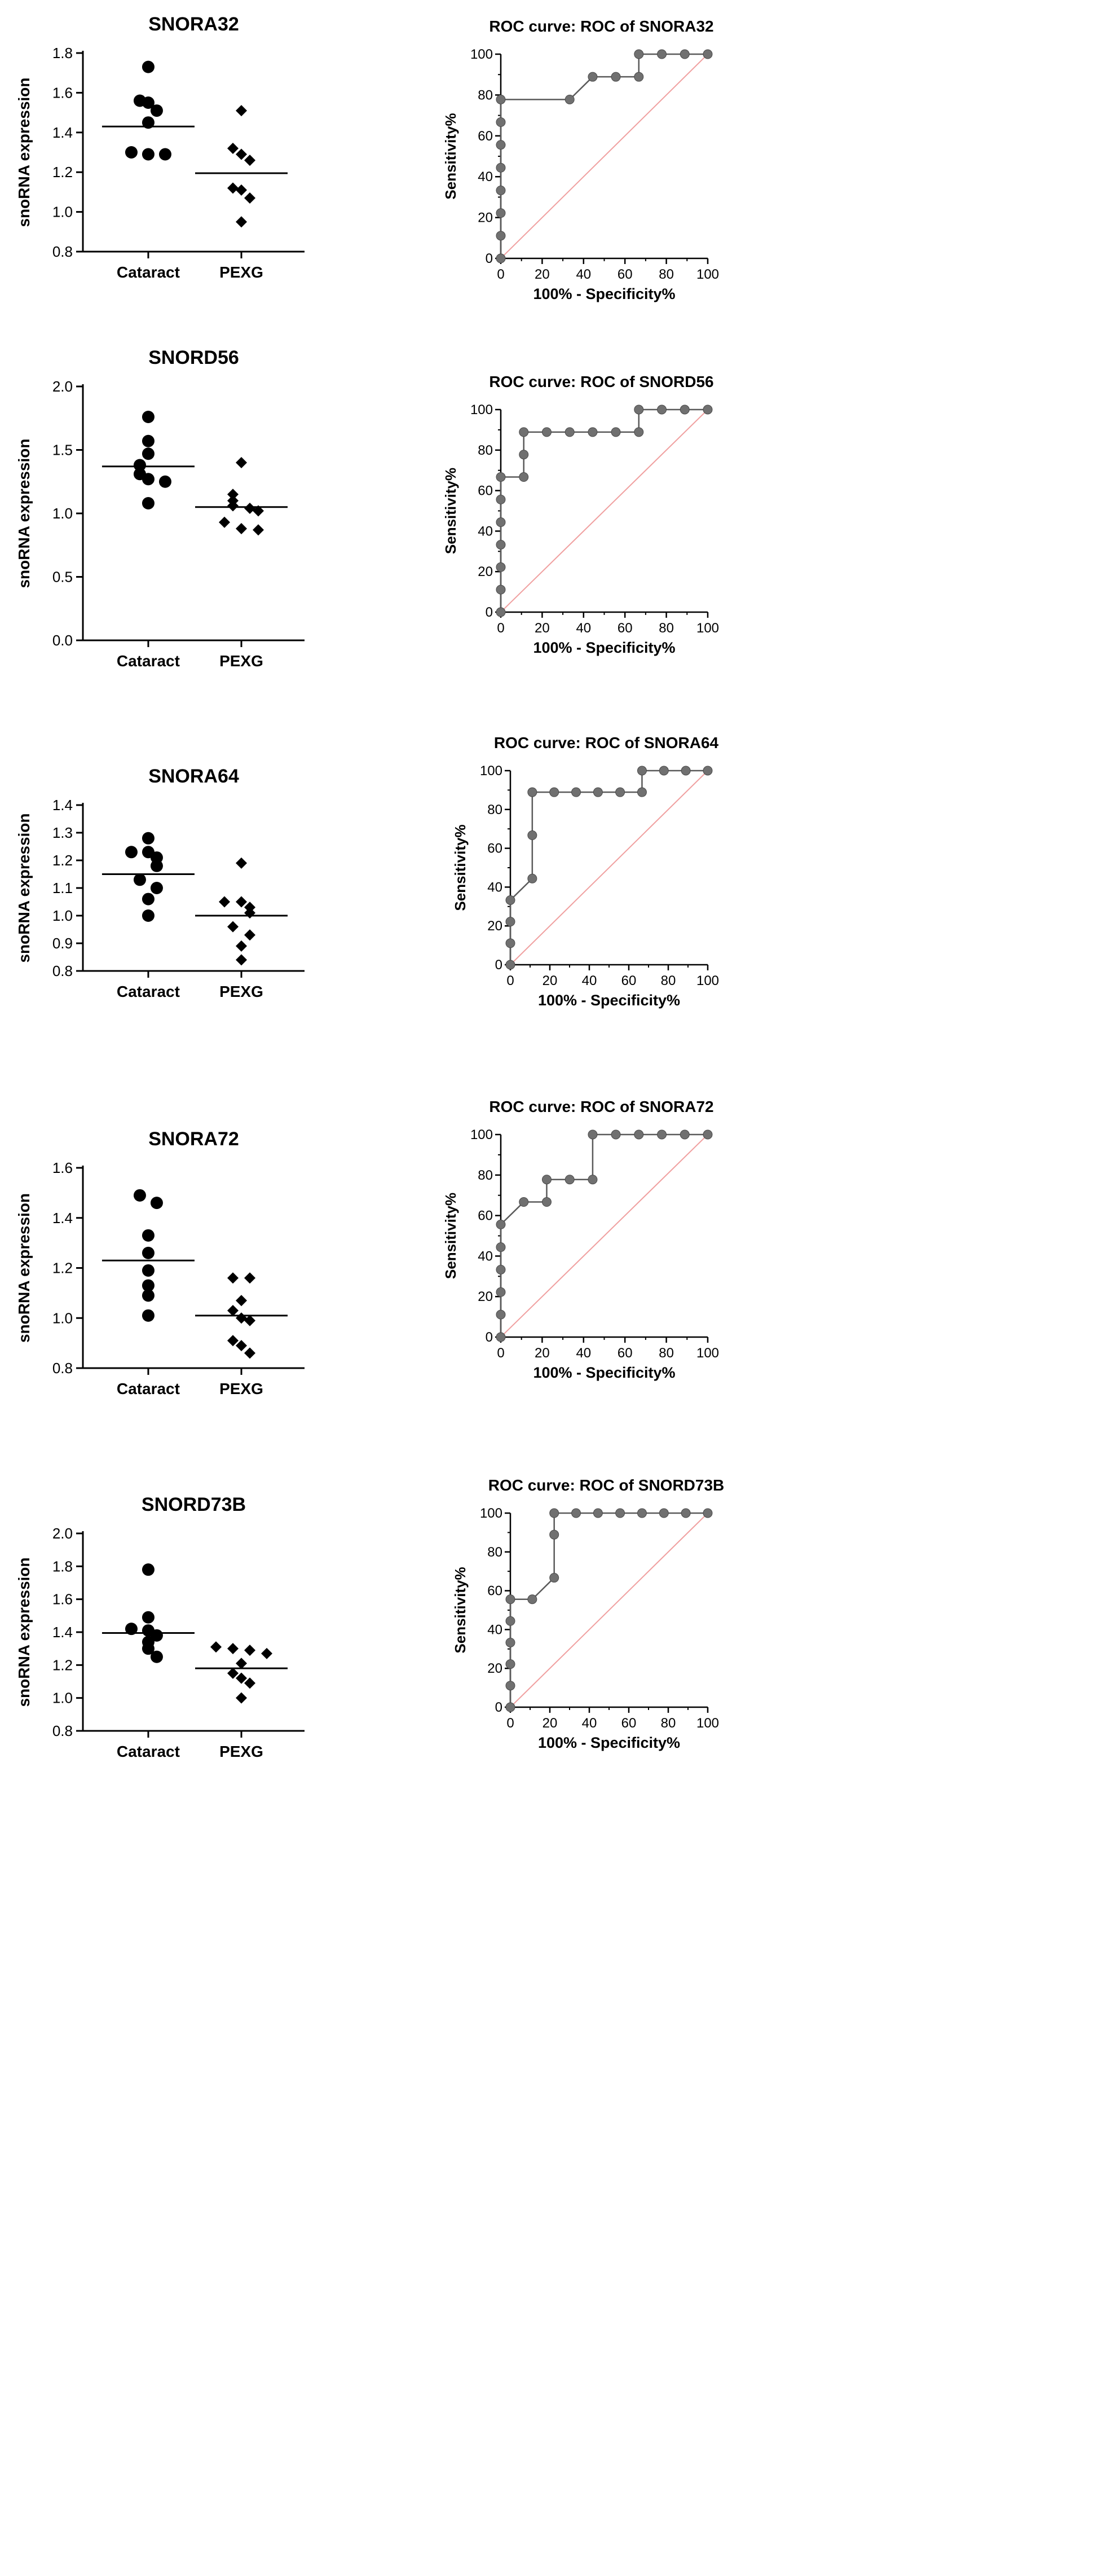 The width and height of the screenshot is (1107, 2576). I want to click on y-tick-label: 2.0, so click(62, 1533).